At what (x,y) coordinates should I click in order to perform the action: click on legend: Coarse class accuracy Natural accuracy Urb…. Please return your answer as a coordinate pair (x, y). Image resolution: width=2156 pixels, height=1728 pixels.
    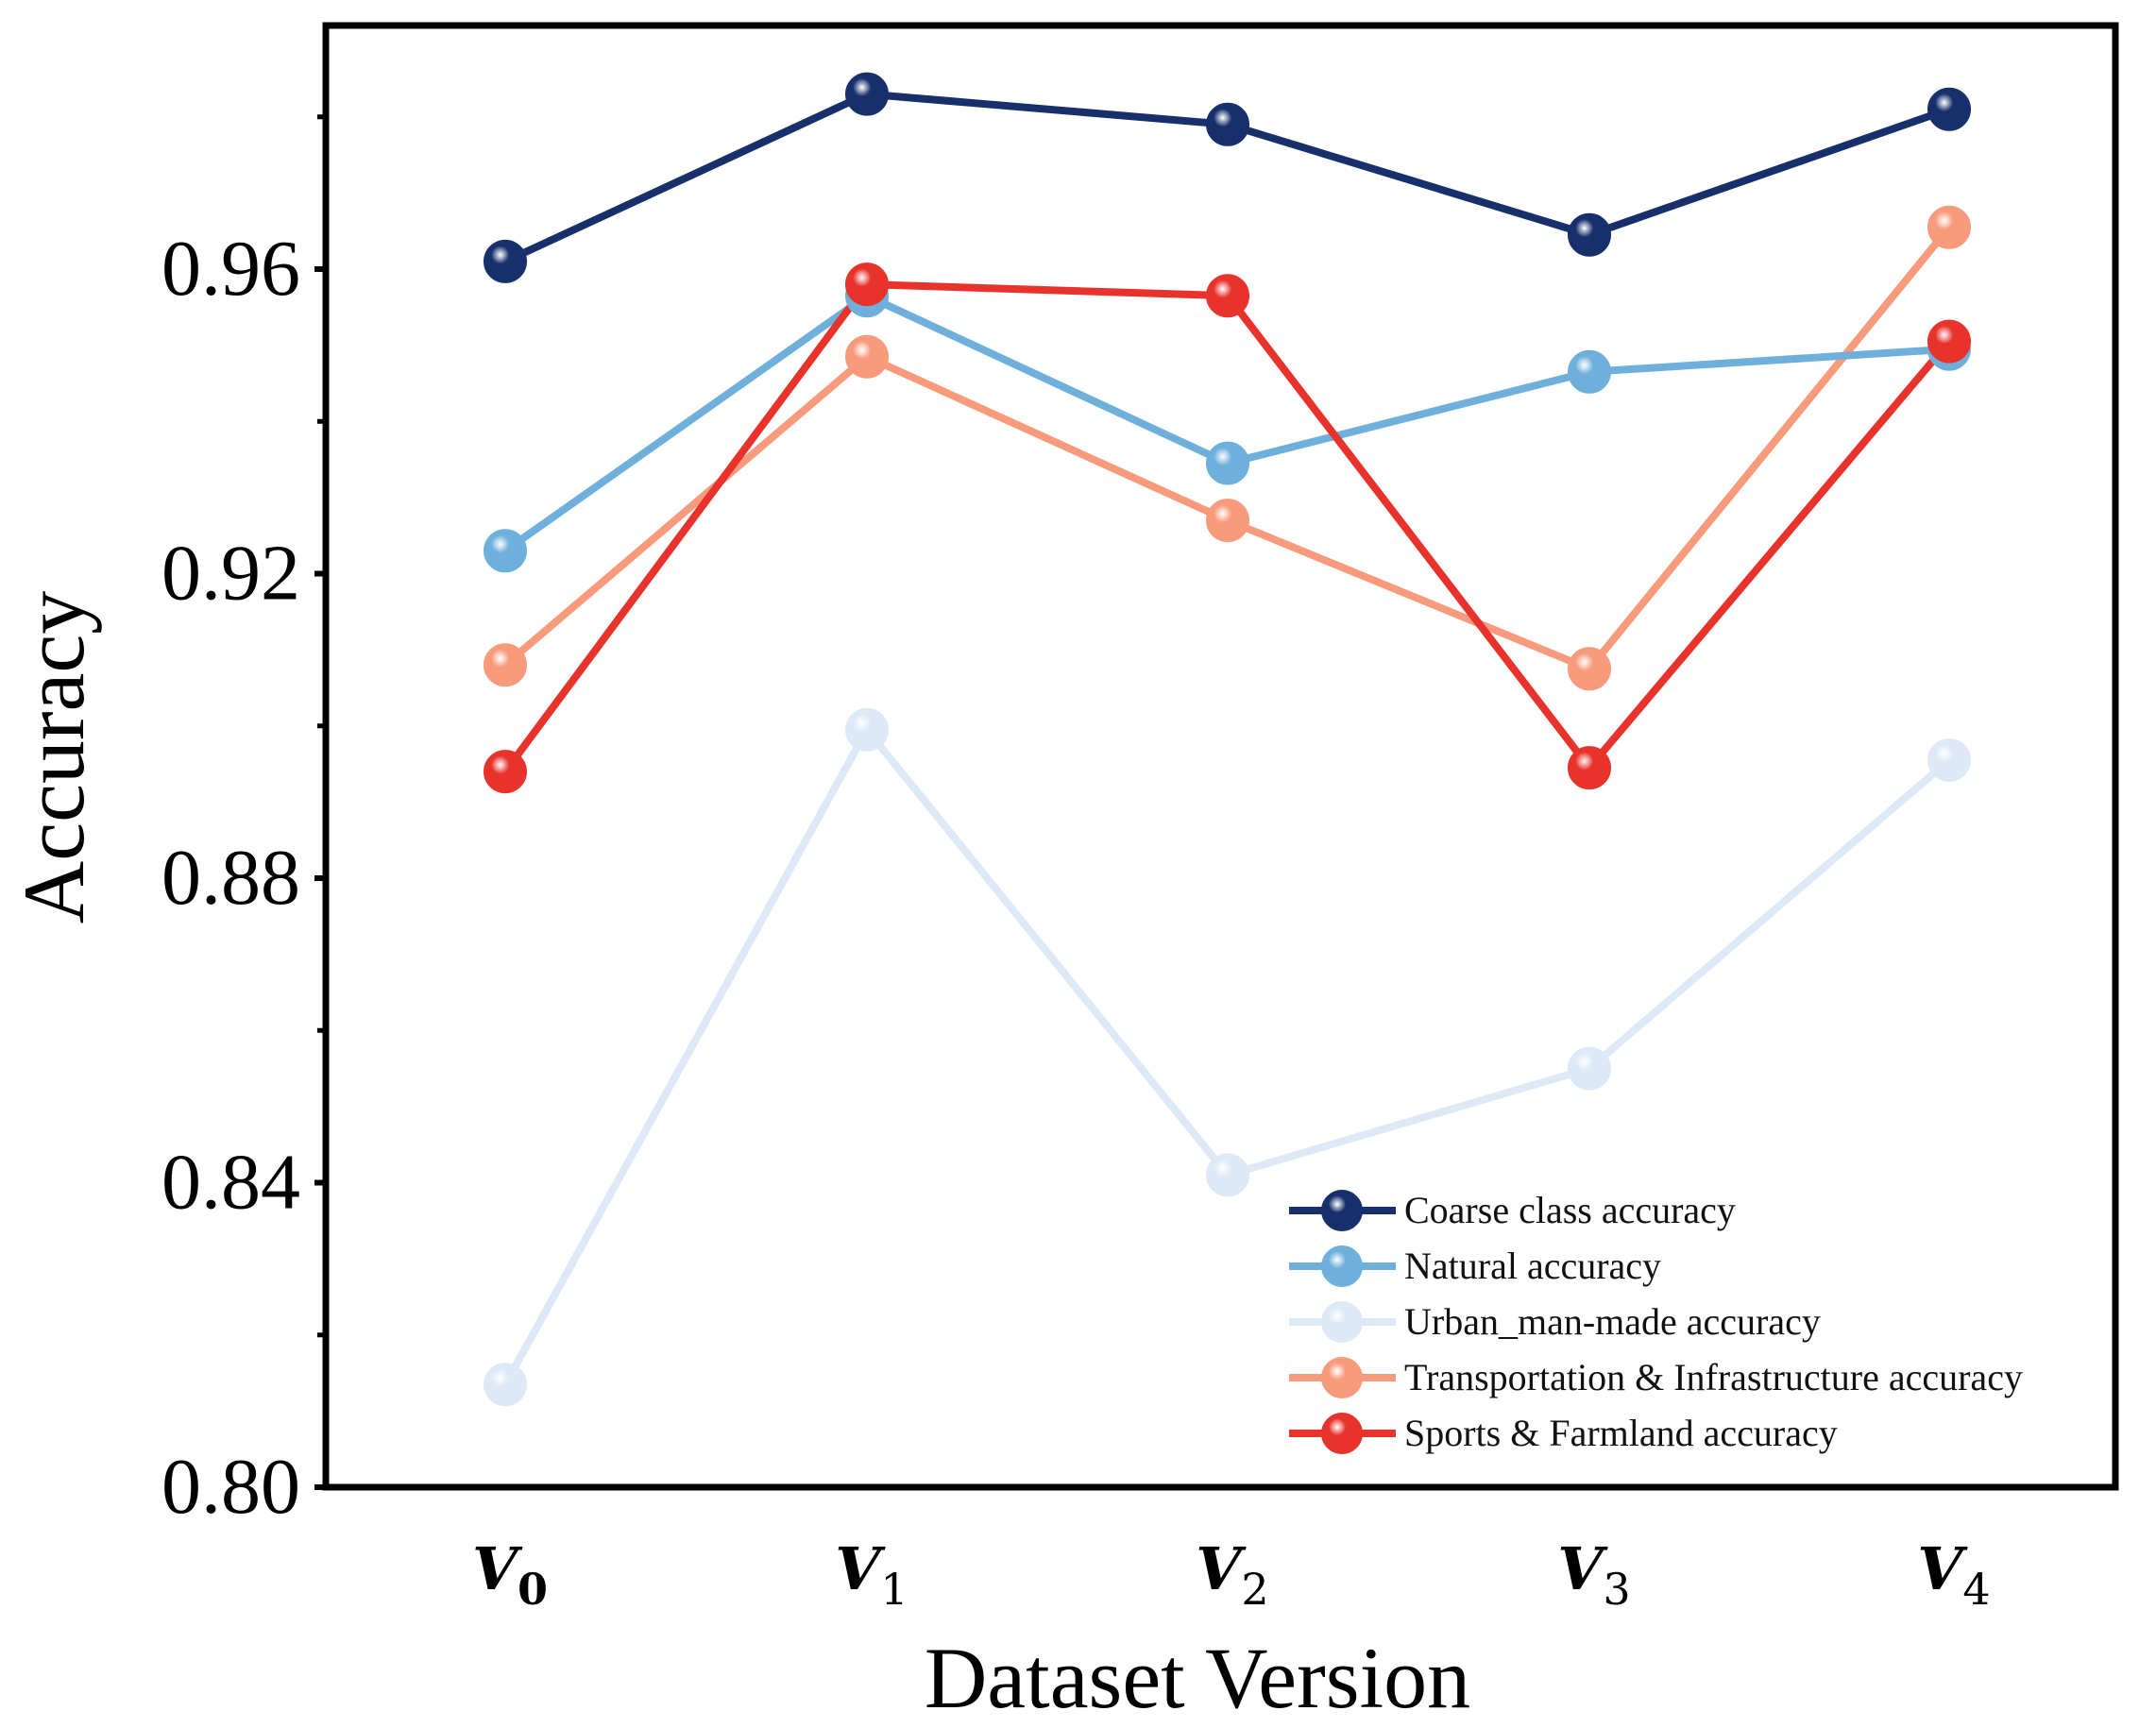
    Looking at the image, I should click on (1656, 1321).